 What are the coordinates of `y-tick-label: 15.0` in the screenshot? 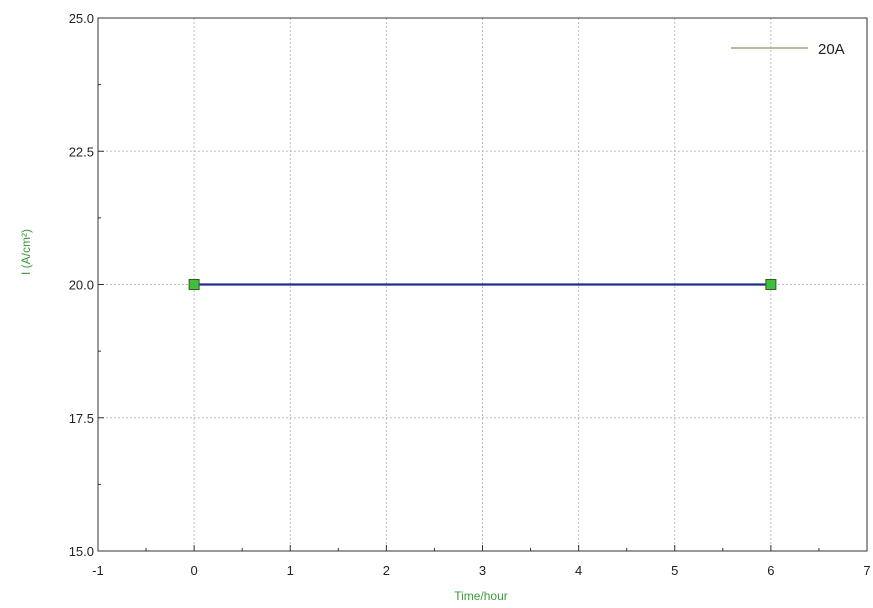 It's located at (81, 551).